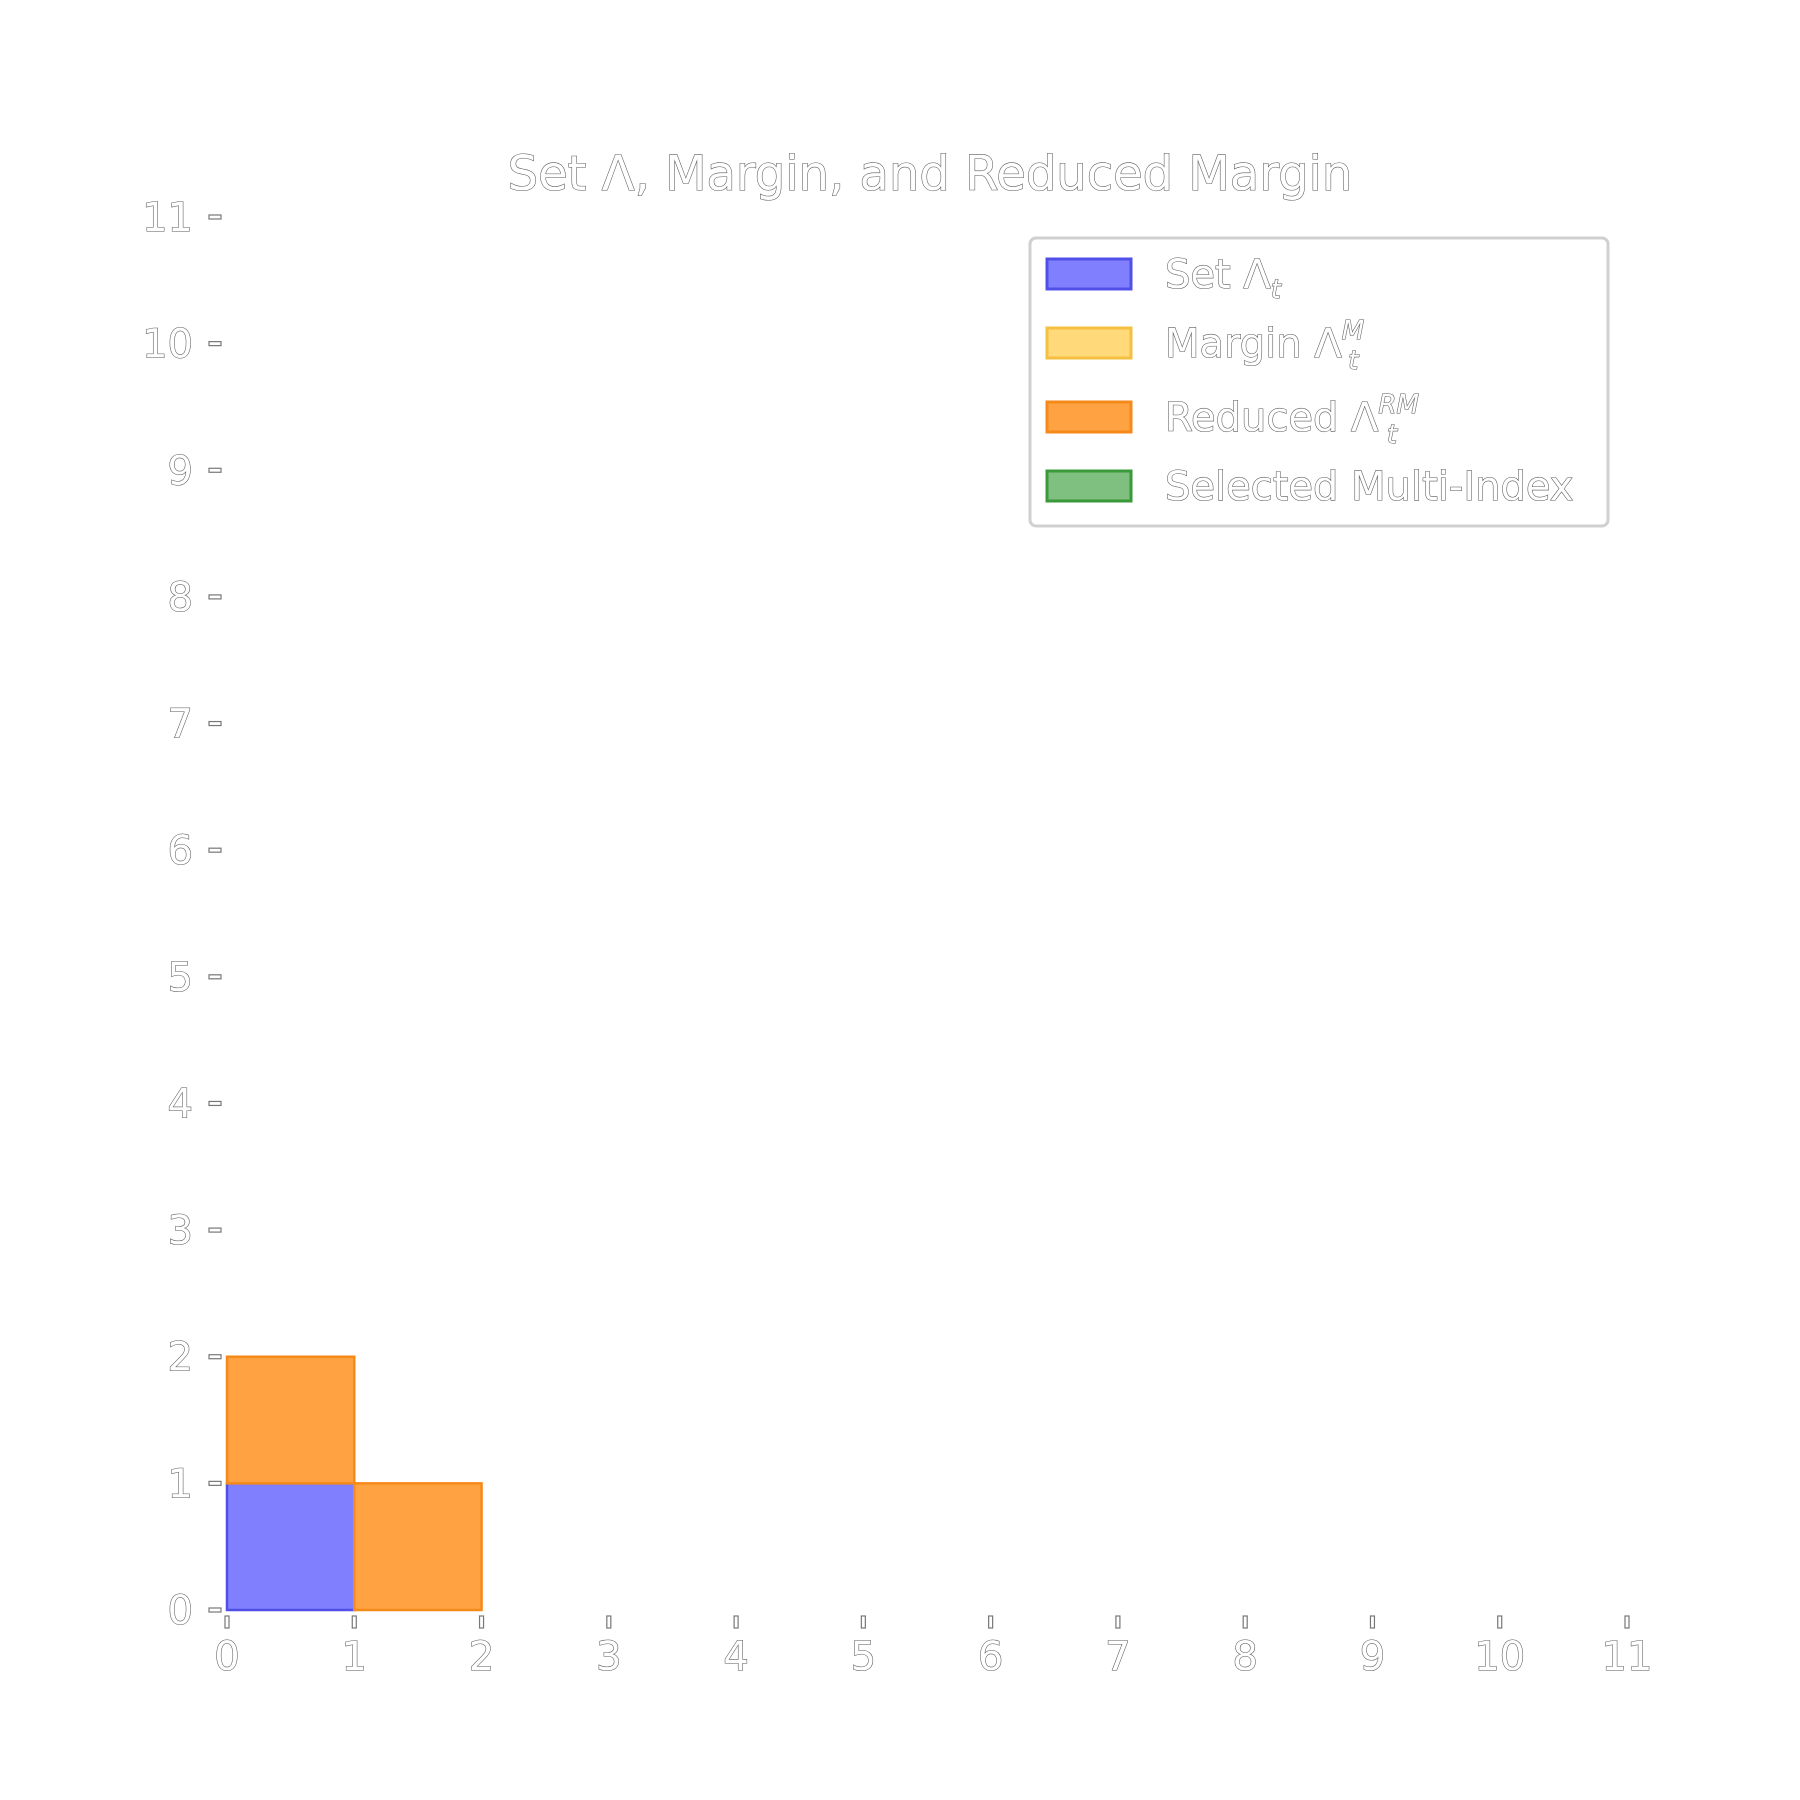 The image size is (1800, 1800). Describe the element at coordinates (180, 1104) in the screenshot. I see `y-tick-label-4: 4` at that location.